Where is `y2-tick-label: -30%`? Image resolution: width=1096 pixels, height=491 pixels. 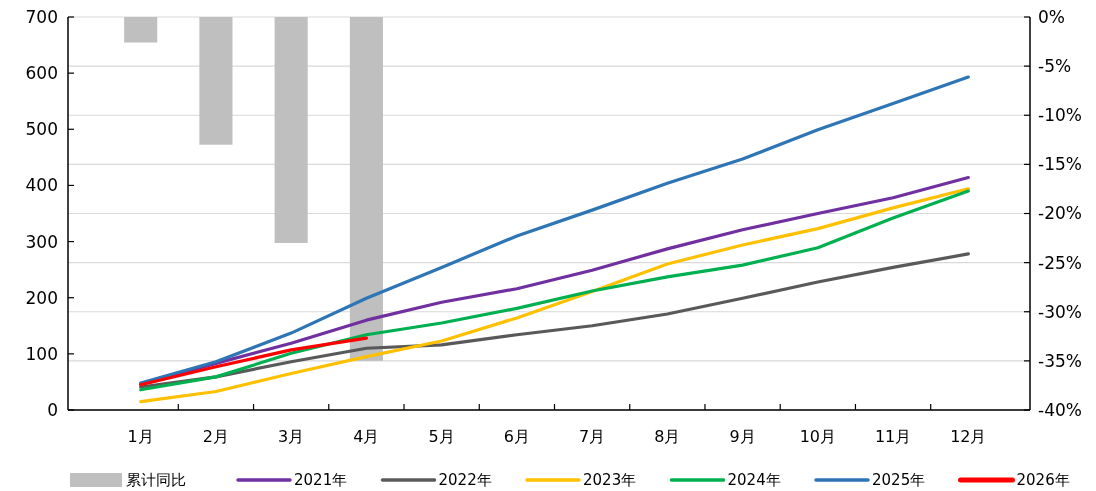
y2-tick-label: -30% is located at coordinates (1060, 311).